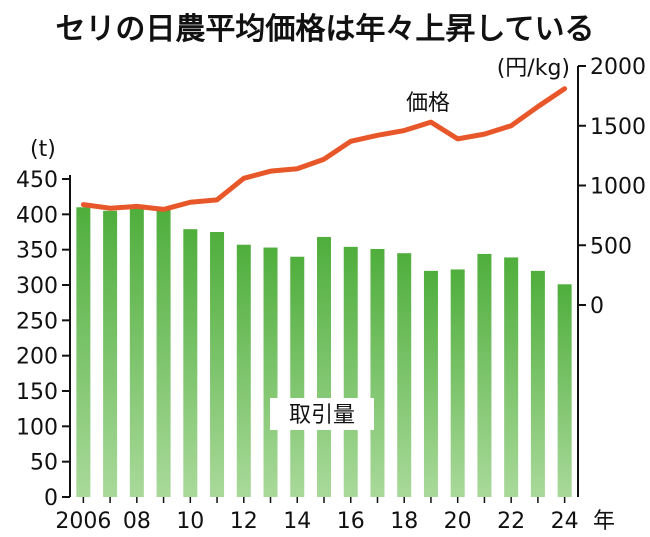  I want to click on bar-2016, so click(350, 371).